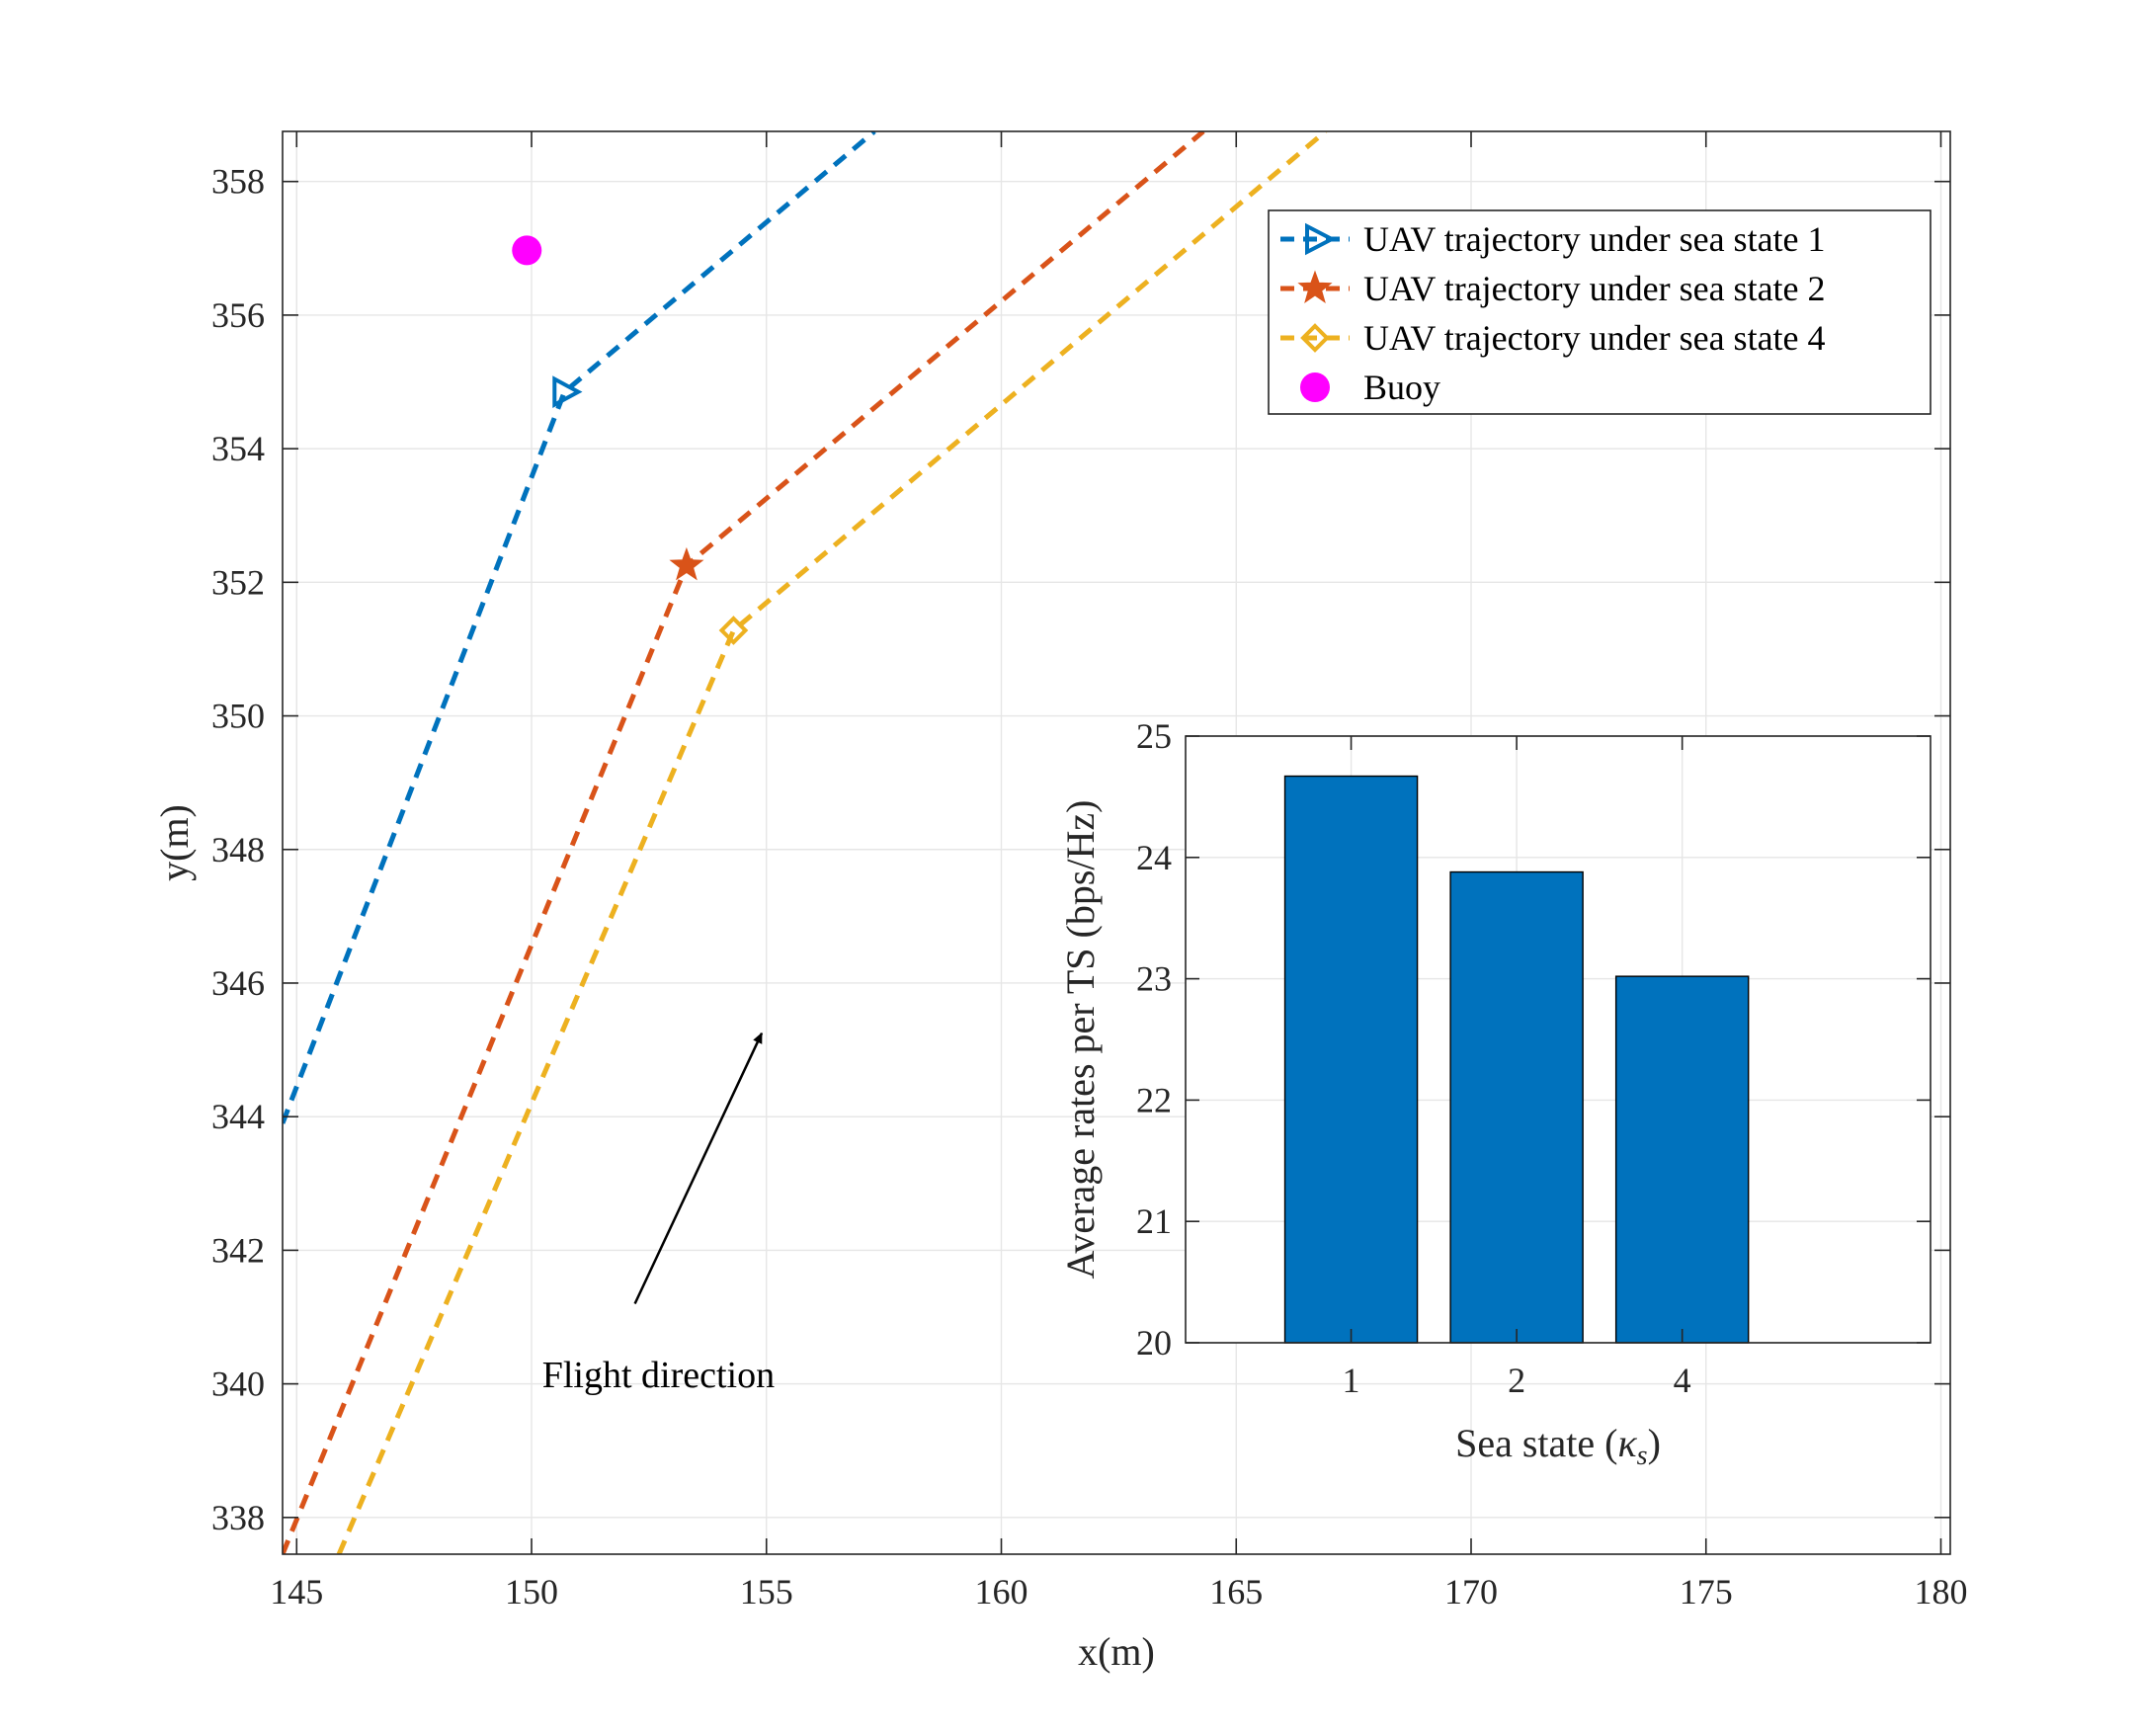 The image size is (2137, 1736). Describe the element at coordinates (238, 1384) in the screenshot. I see `main-y-tick-label: 340` at that location.